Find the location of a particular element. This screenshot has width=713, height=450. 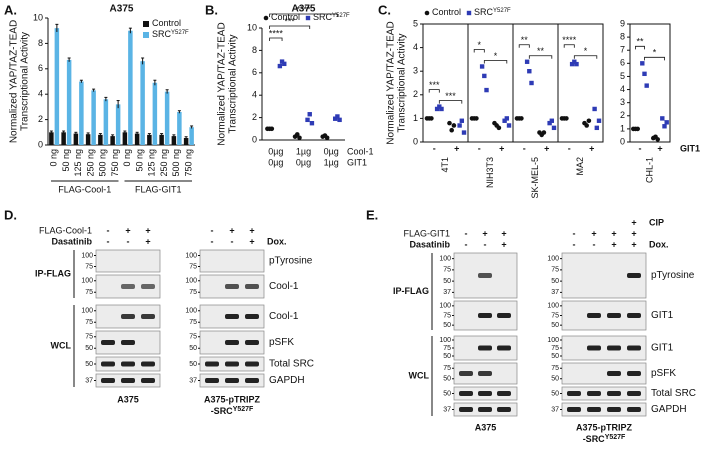

x-tick-label: 750 ng is located at coordinates (188, 163).